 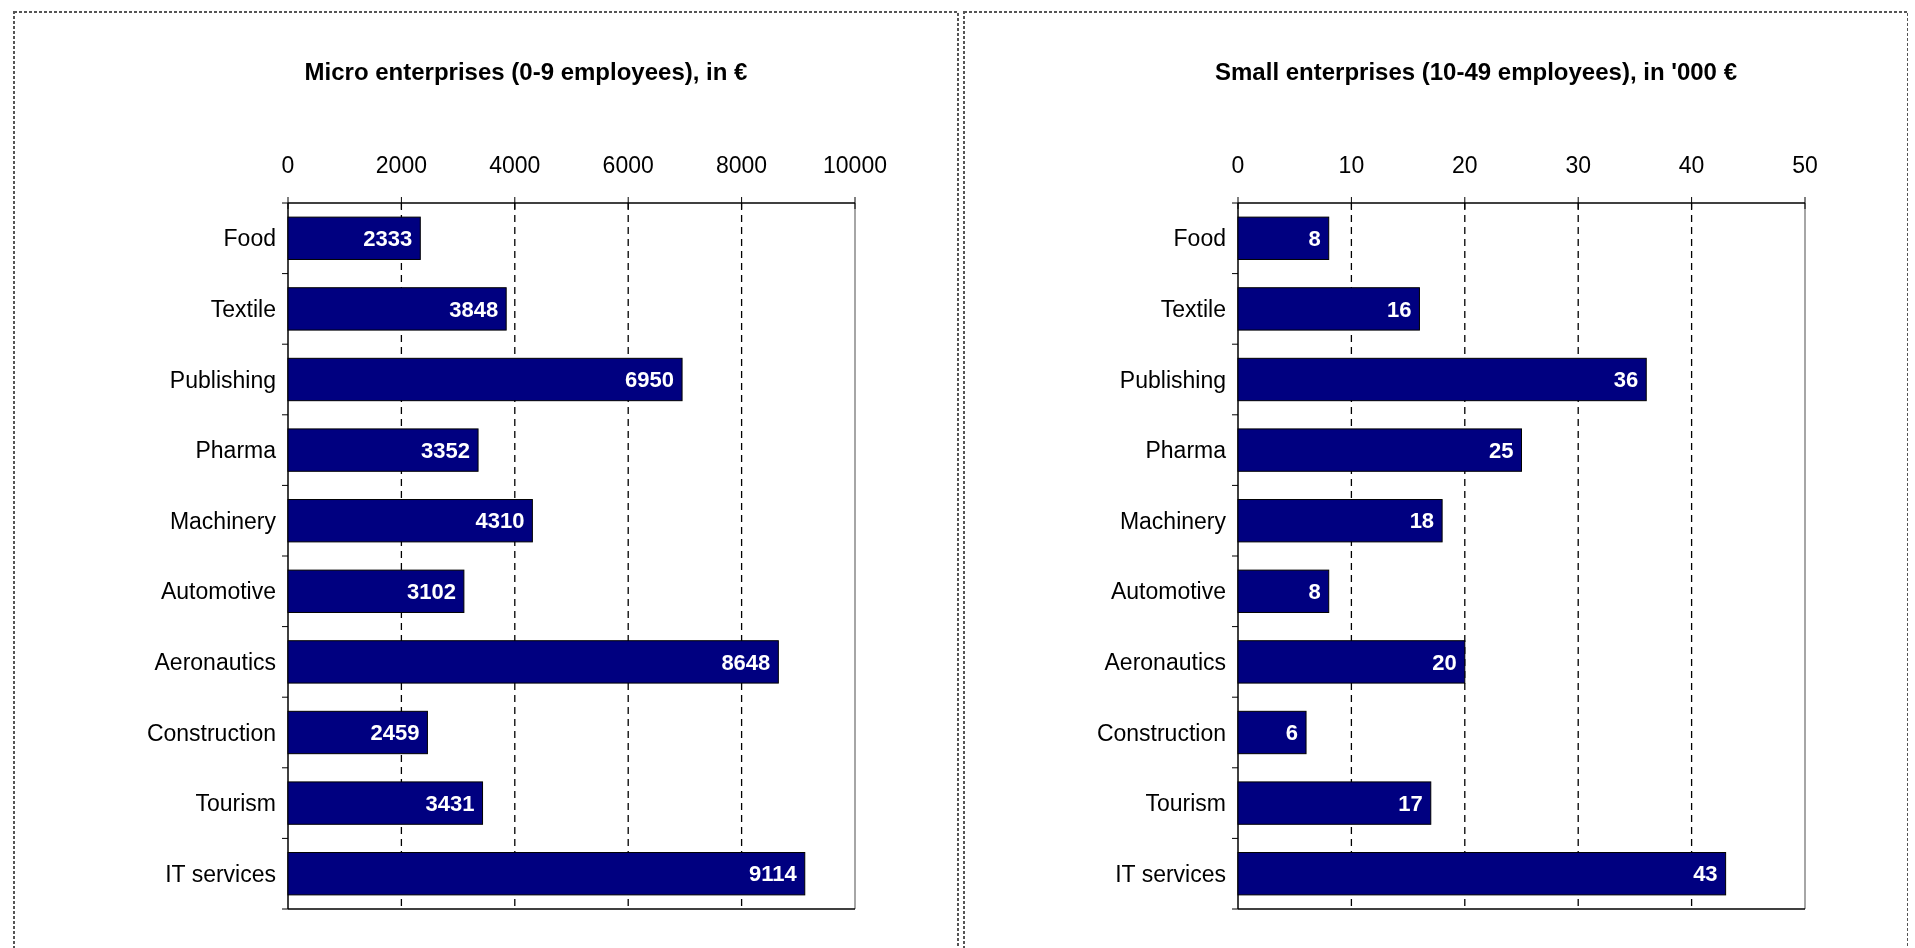 What do you see at coordinates (500, 521) in the screenshot?
I see `data-label: 4310` at bounding box center [500, 521].